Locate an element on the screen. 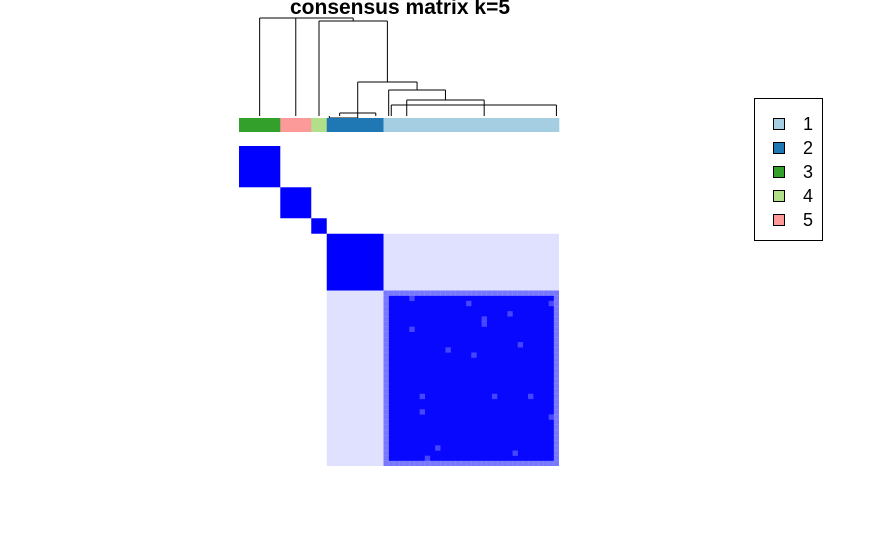 The height and width of the screenshot is (540, 875). legend-item: 3 is located at coordinates (793, 172).